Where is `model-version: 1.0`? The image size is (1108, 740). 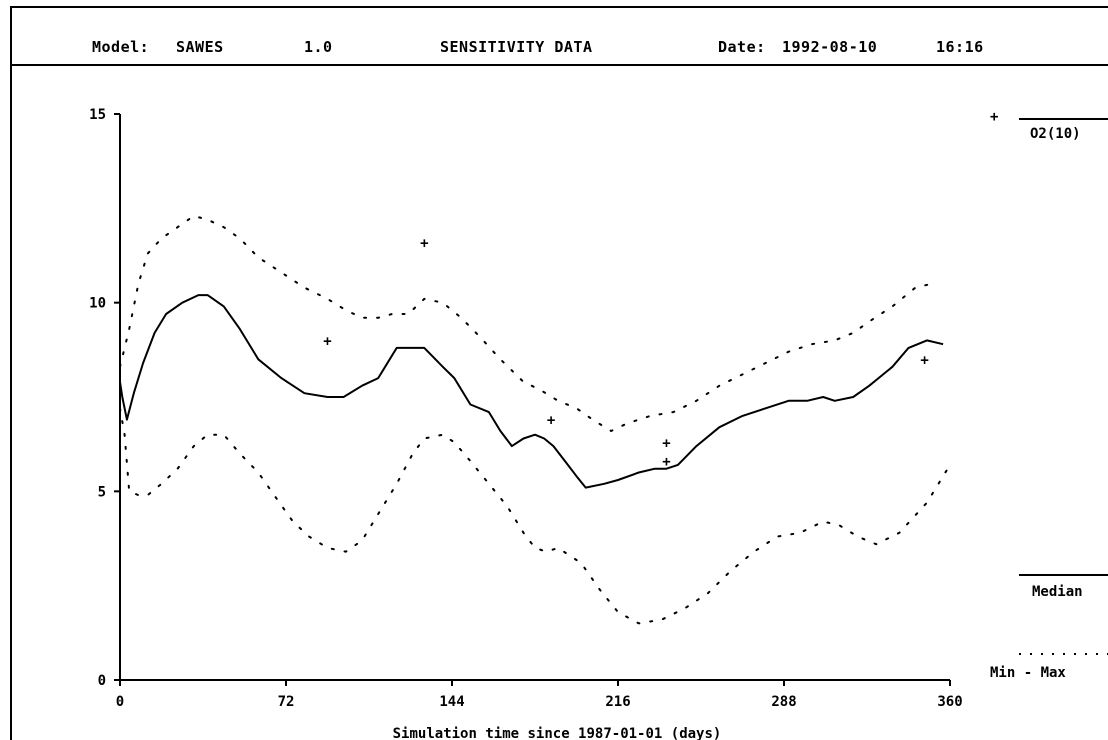 model-version: 1.0 is located at coordinates (318, 47).